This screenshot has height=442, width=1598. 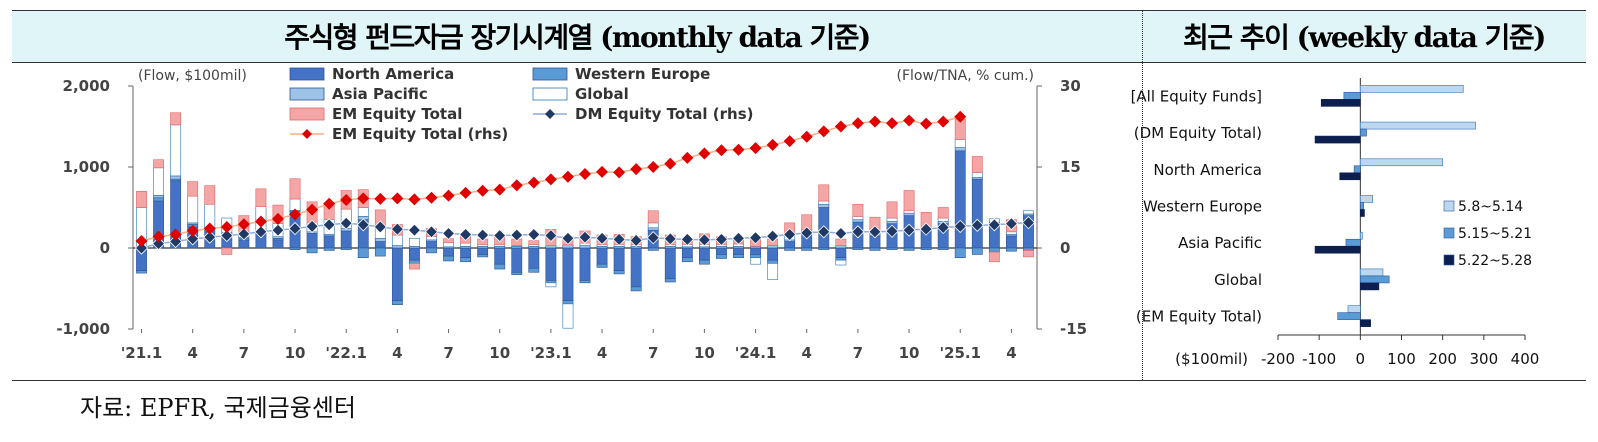 What do you see at coordinates (1199, 317) in the screenshot?
I see `right-category-label: (EM Equity Total)` at bounding box center [1199, 317].